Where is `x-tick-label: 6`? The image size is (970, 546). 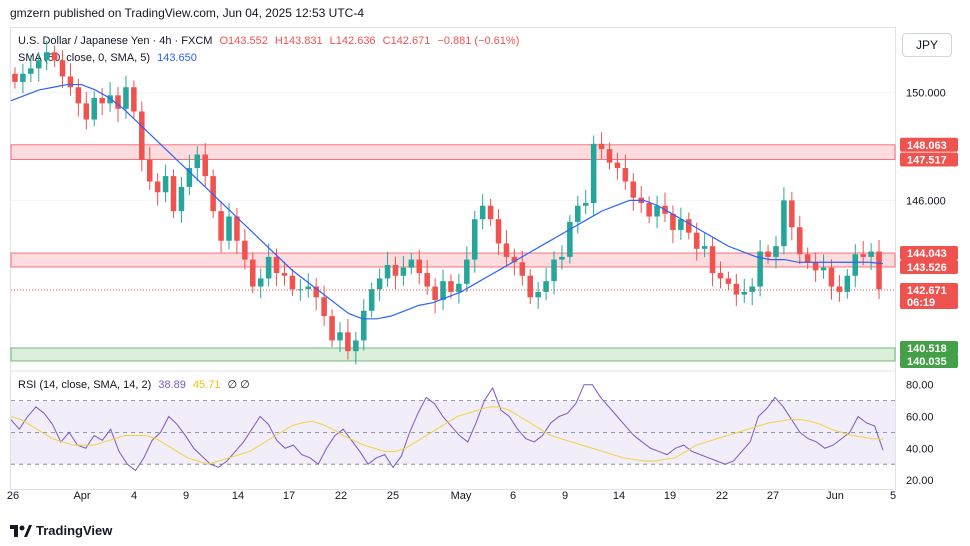
x-tick-label: 6 is located at coordinates (513, 496).